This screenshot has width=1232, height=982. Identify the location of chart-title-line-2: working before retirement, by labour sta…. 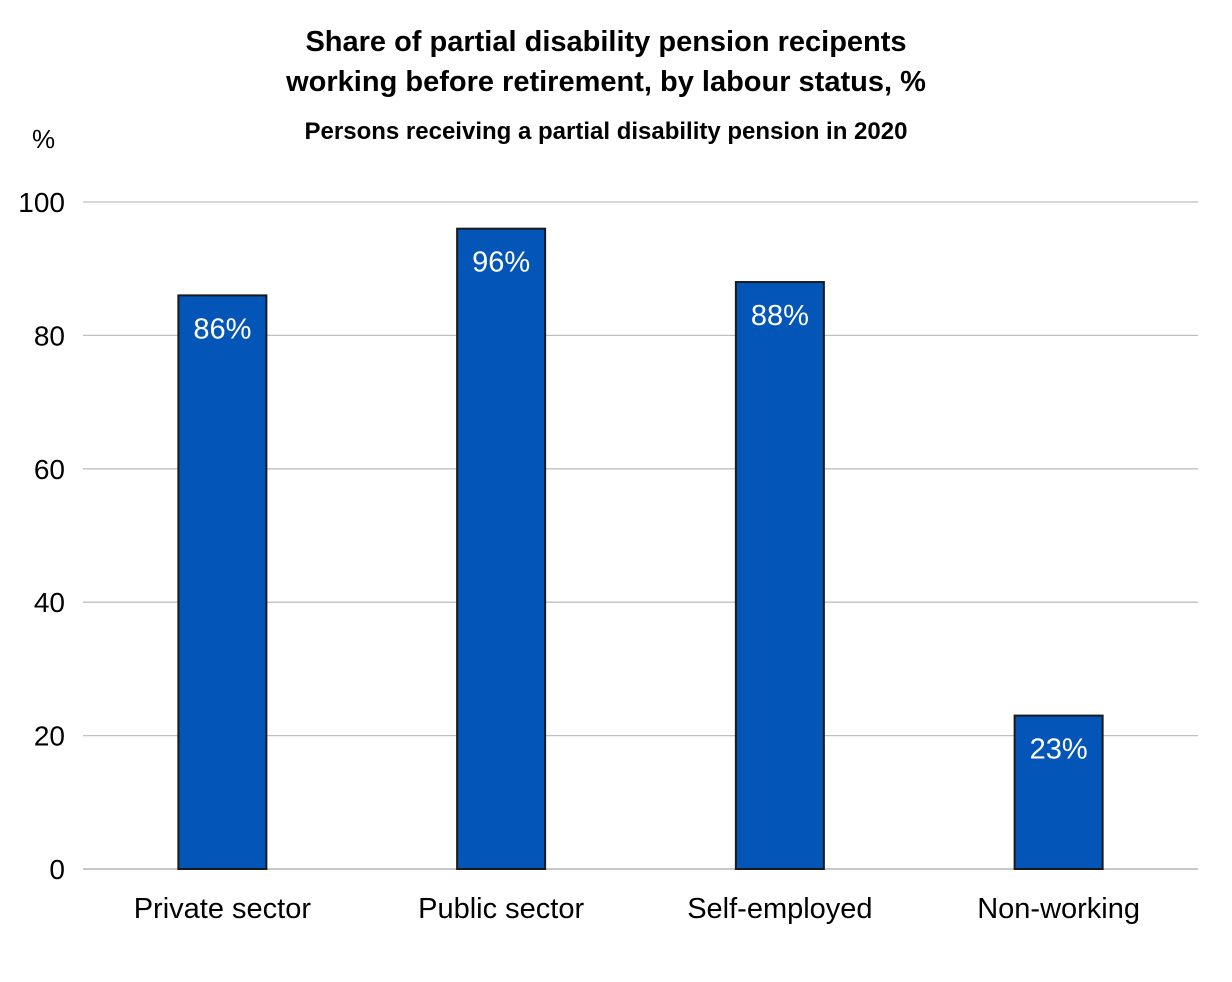
(606, 82).